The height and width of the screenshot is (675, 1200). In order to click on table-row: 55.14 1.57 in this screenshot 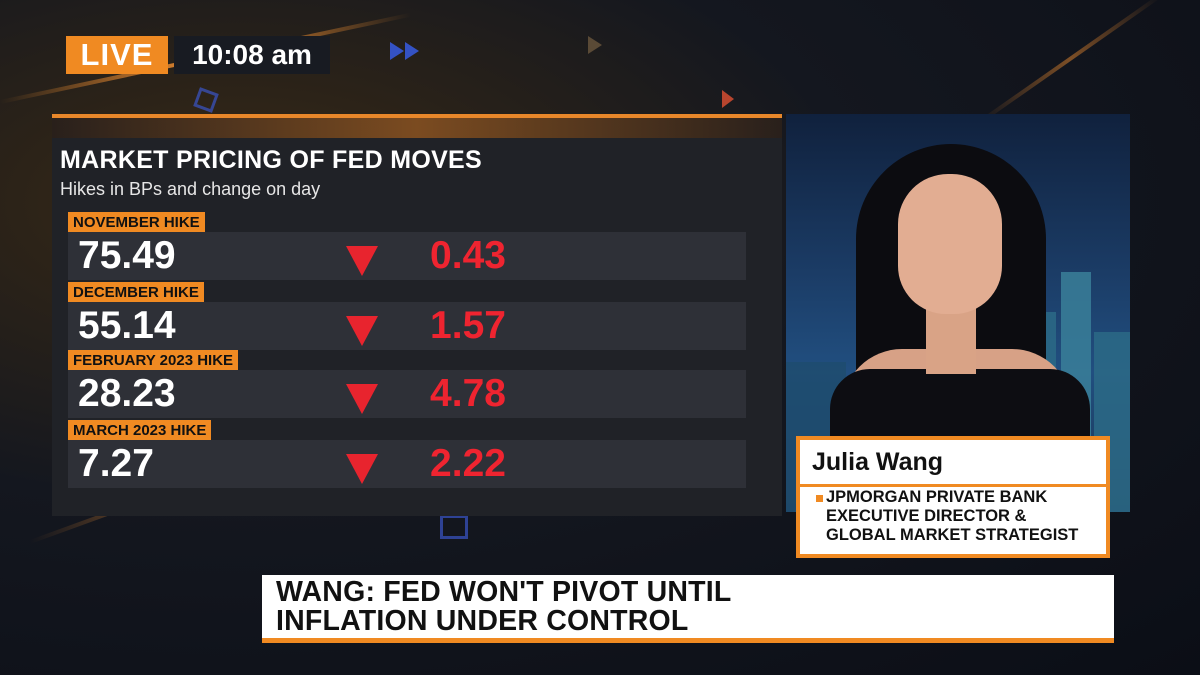, I will do `click(407, 326)`.